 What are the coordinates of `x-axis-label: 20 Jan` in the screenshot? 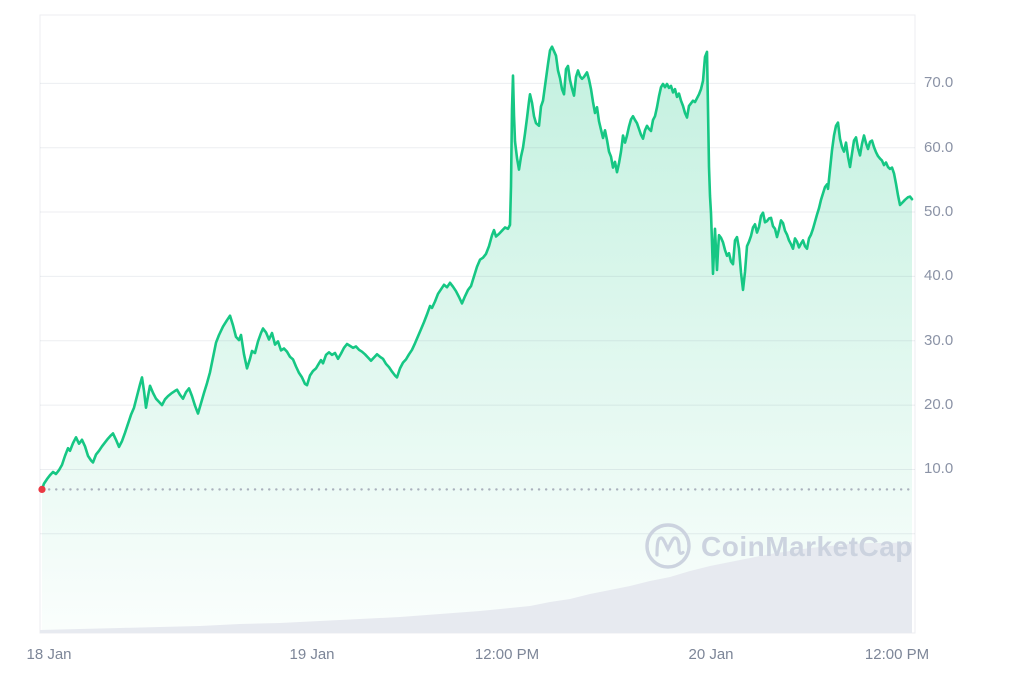 It's located at (711, 654).